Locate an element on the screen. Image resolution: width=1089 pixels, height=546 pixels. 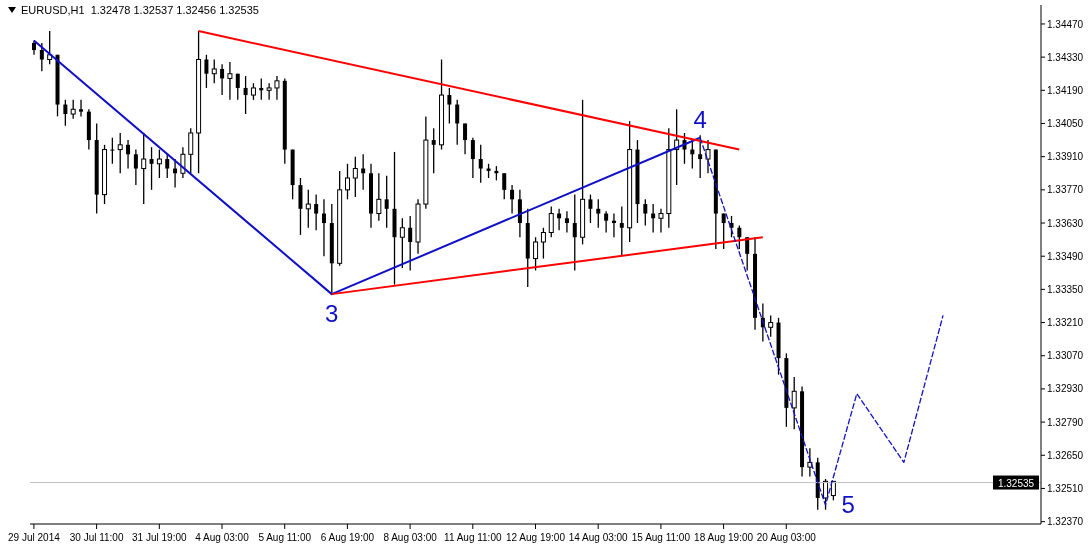
y-tick-label: 1.33630 is located at coordinates (1065, 223).